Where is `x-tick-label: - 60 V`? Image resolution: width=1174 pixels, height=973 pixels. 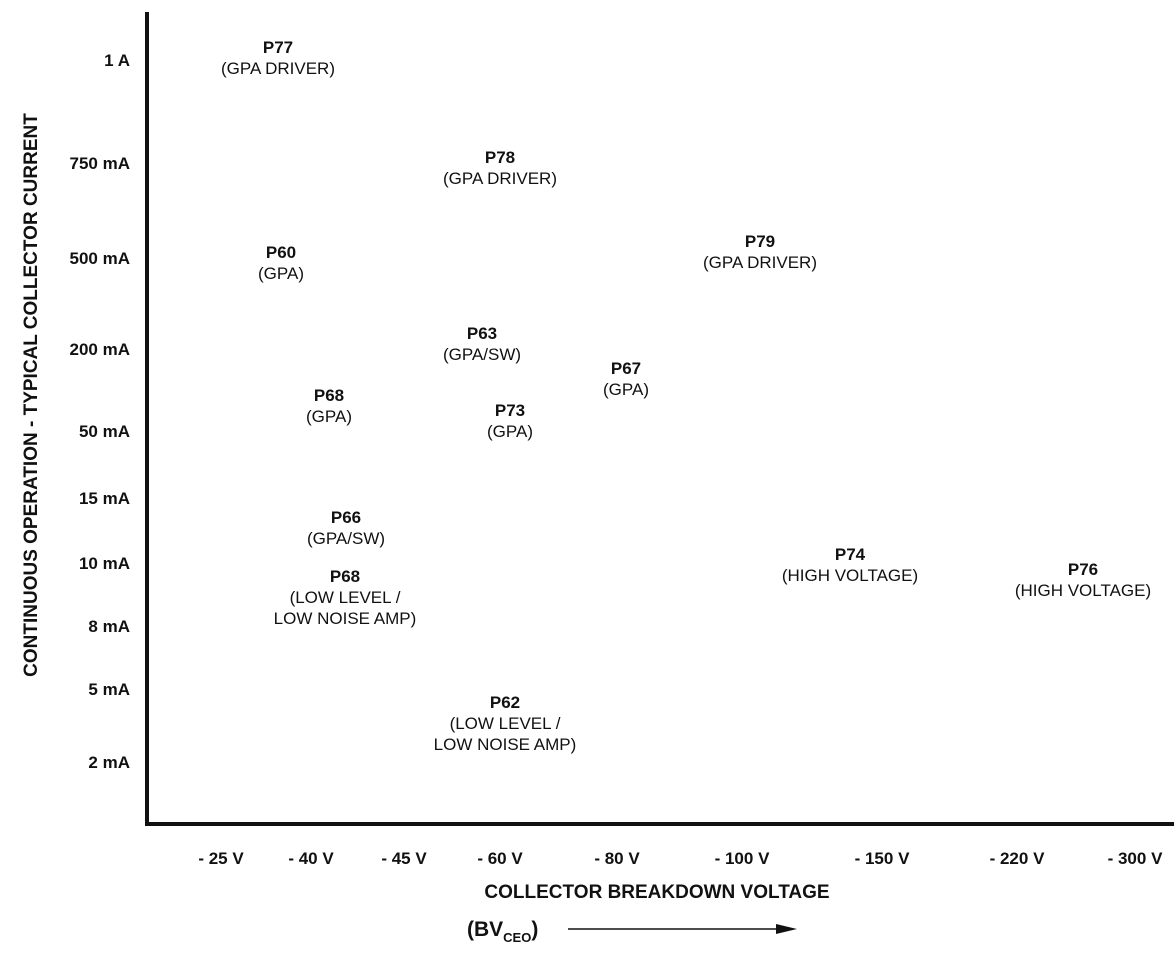
x-tick-label: - 60 V is located at coordinates (500, 858).